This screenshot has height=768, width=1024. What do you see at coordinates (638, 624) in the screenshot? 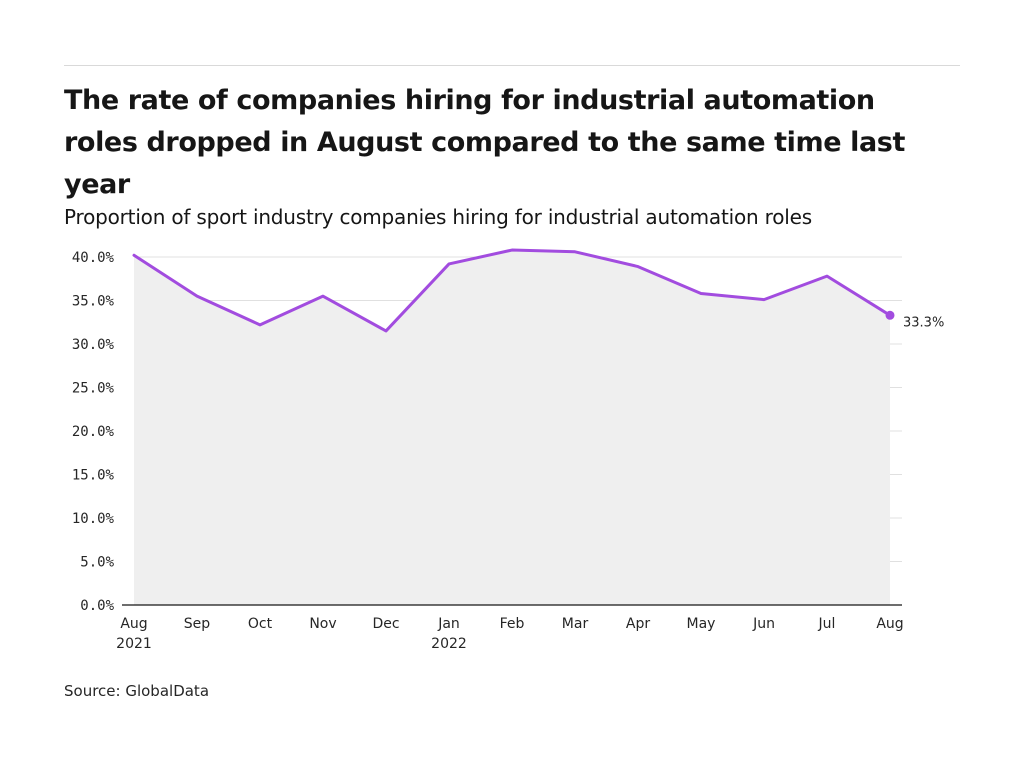
I see `x-tick-label: Apr` at bounding box center [638, 624].